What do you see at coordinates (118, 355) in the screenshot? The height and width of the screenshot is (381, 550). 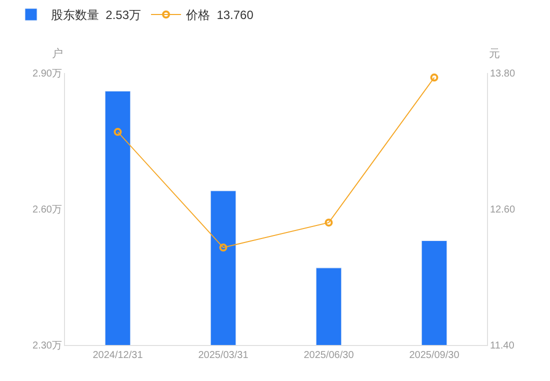 I see `x-tick-label: 2024/12/31` at bounding box center [118, 355].